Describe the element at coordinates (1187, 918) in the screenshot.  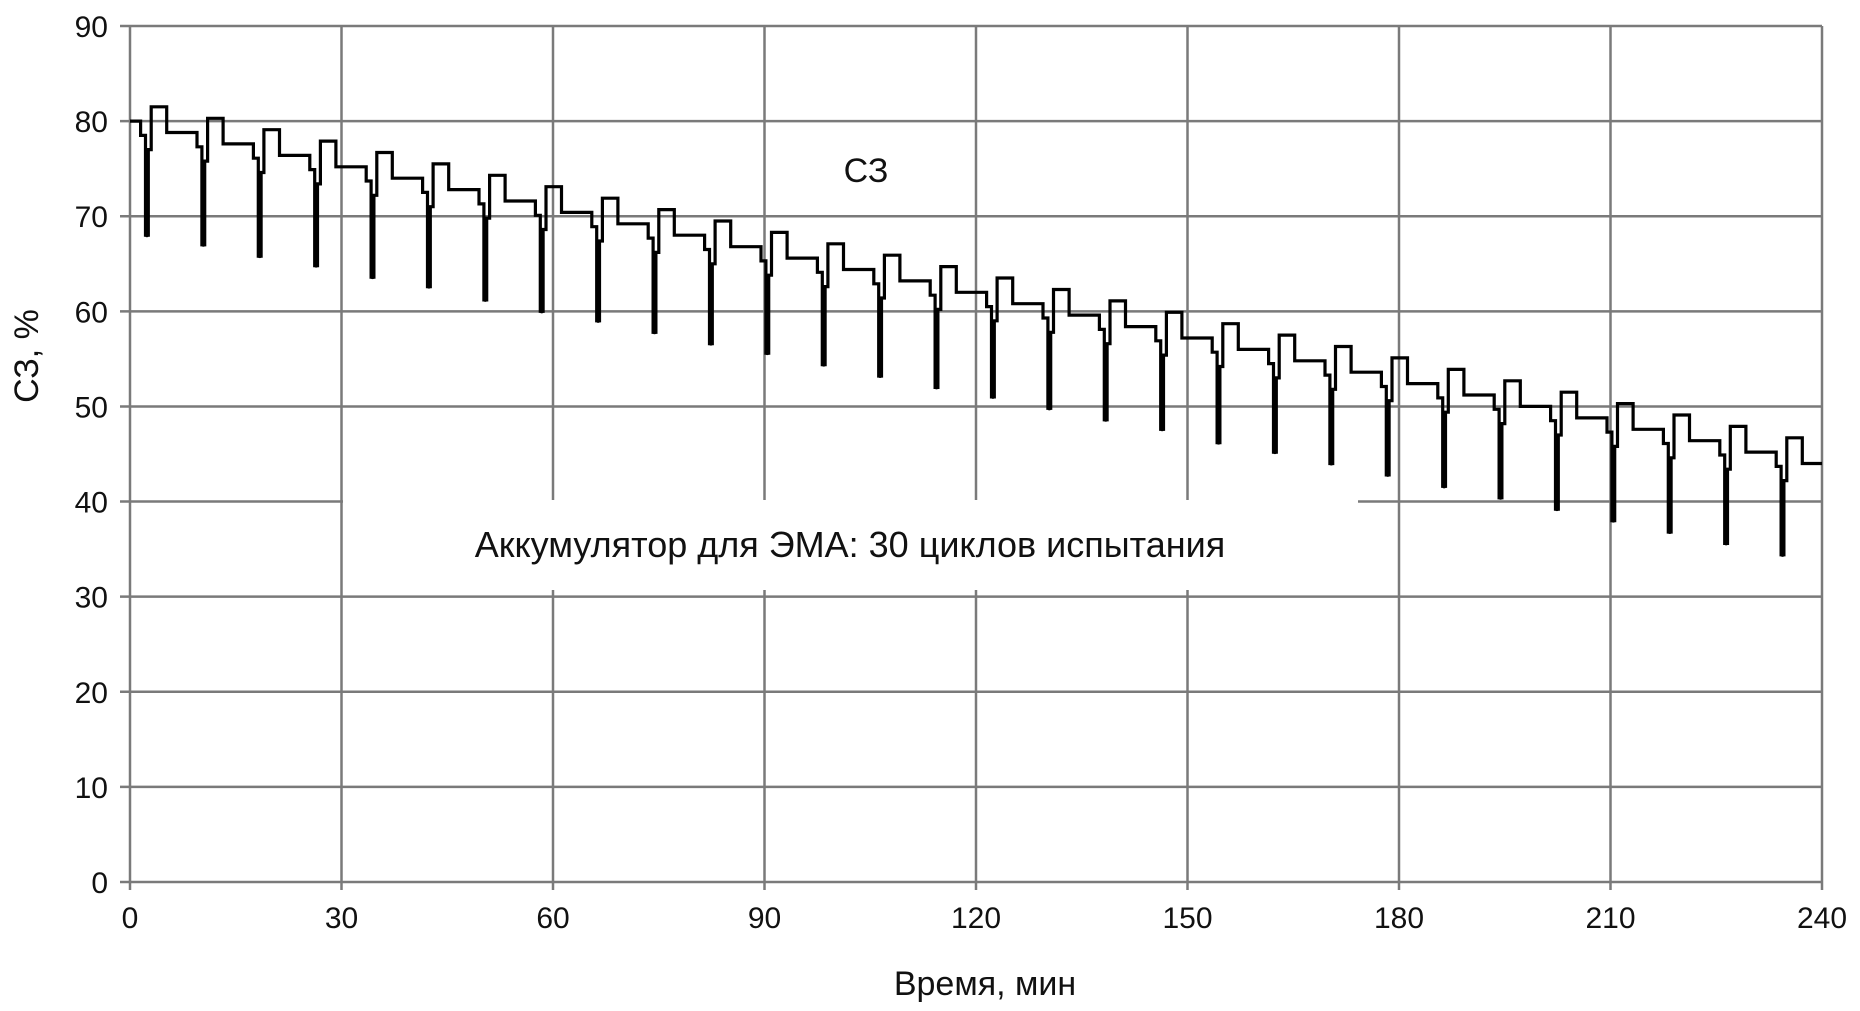
I see `x-tick-label: 150` at that location.